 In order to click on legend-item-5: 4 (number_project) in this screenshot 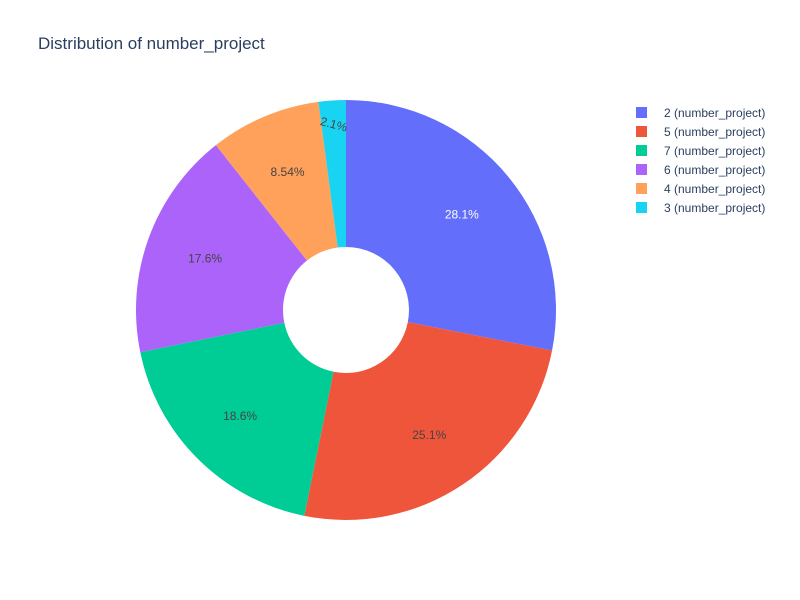, I will do `click(699, 188)`.